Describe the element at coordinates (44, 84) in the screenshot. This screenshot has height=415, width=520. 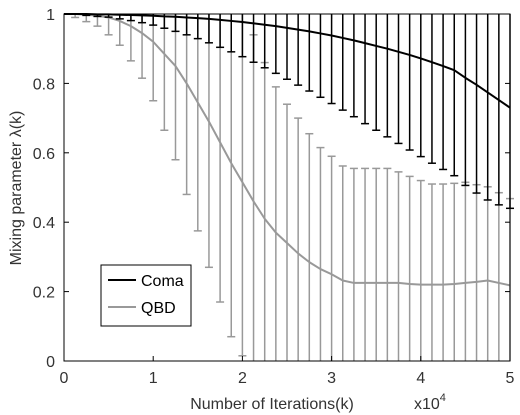
I see `y-tick-label: 0.8` at that location.